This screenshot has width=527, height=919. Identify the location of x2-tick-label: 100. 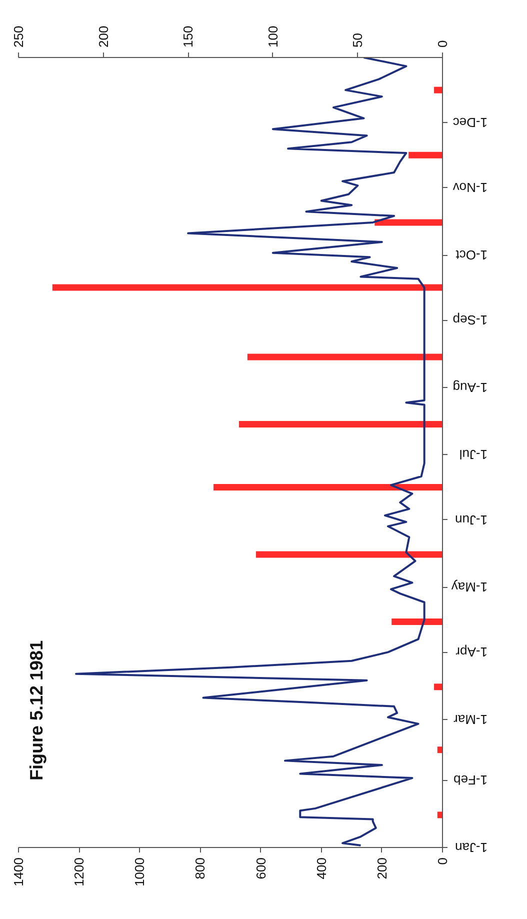
(272, 37).